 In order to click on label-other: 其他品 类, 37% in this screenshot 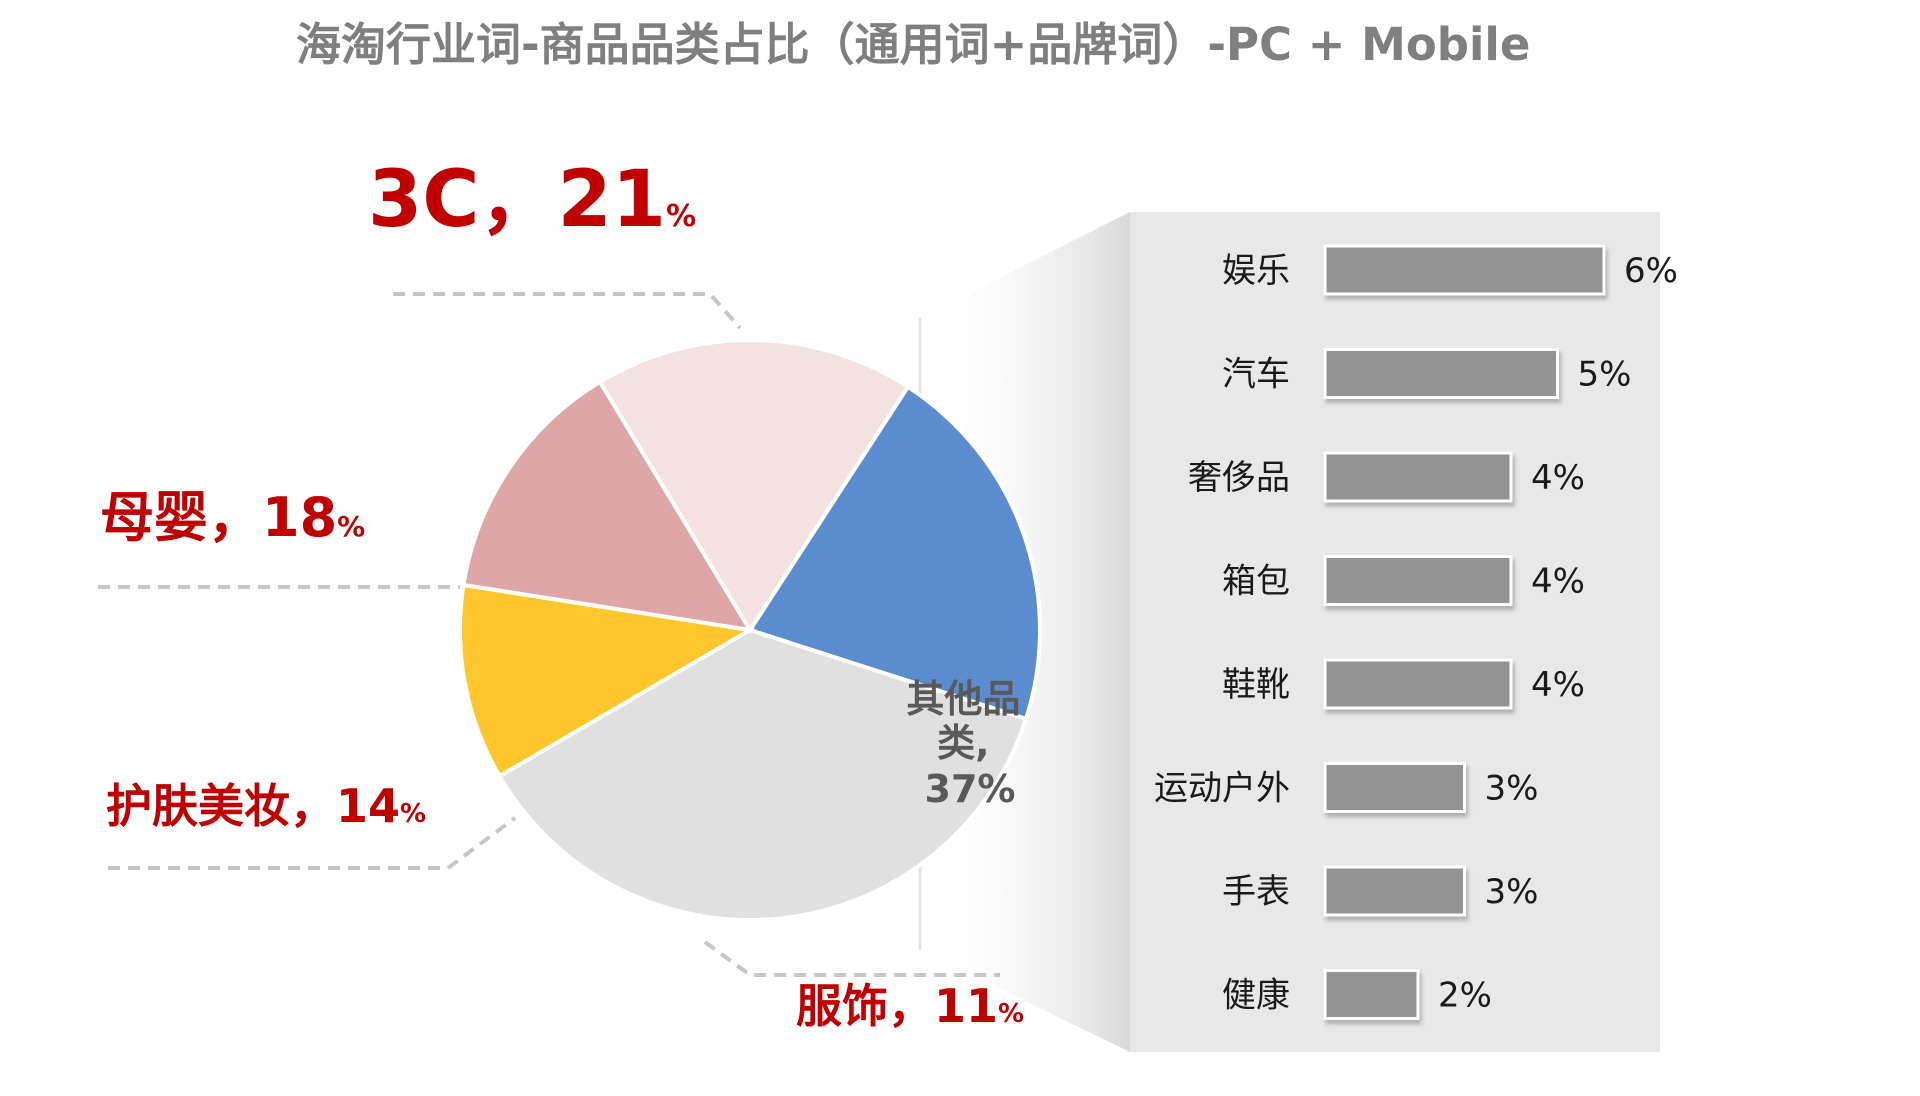, I will do `click(969, 744)`.